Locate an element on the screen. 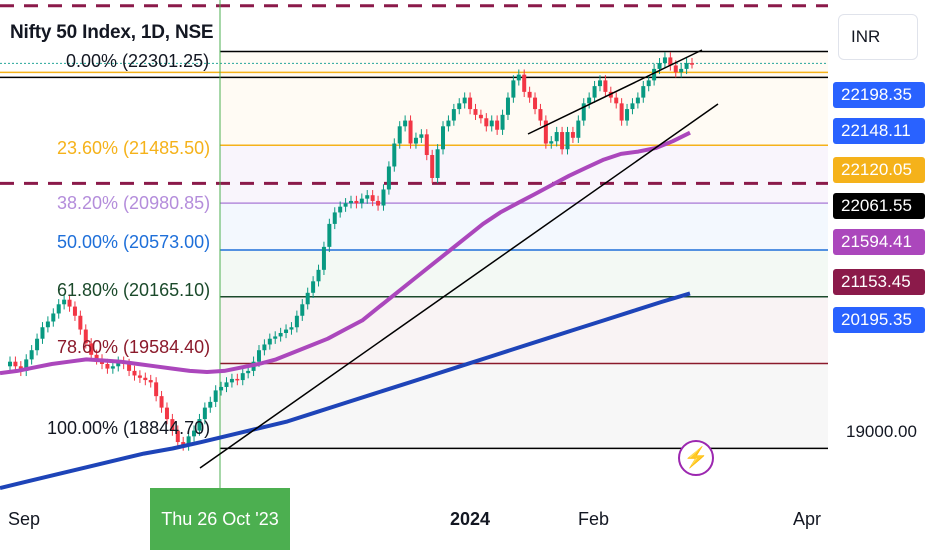 The width and height of the screenshot is (932, 550). fib-label: 100.00% (18844.70) is located at coordinates (129, 428).